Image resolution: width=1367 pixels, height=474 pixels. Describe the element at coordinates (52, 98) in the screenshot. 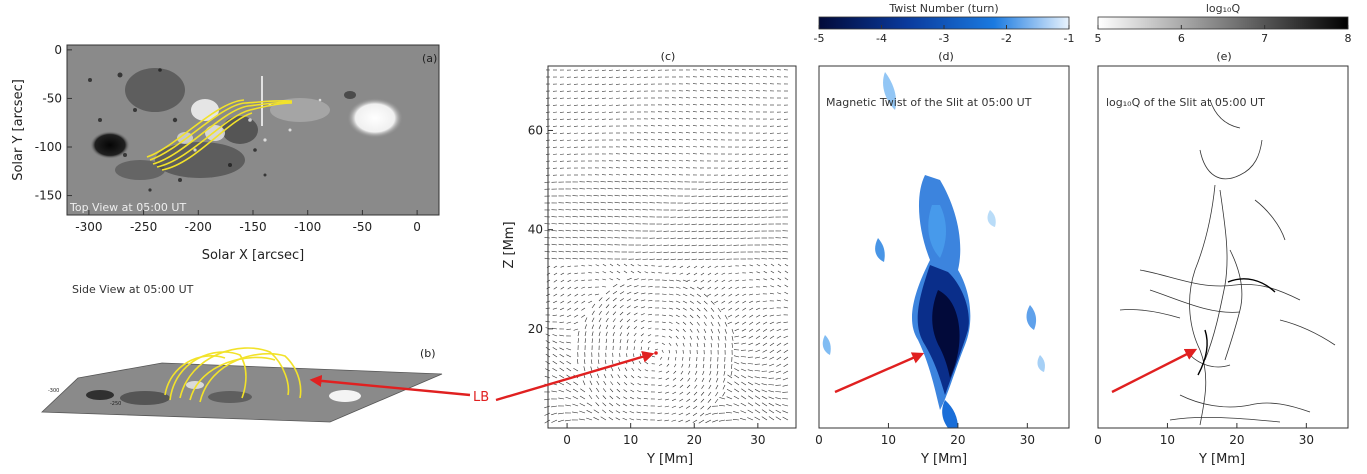

I see `panel-a-y-tick-label: -50` at that location.